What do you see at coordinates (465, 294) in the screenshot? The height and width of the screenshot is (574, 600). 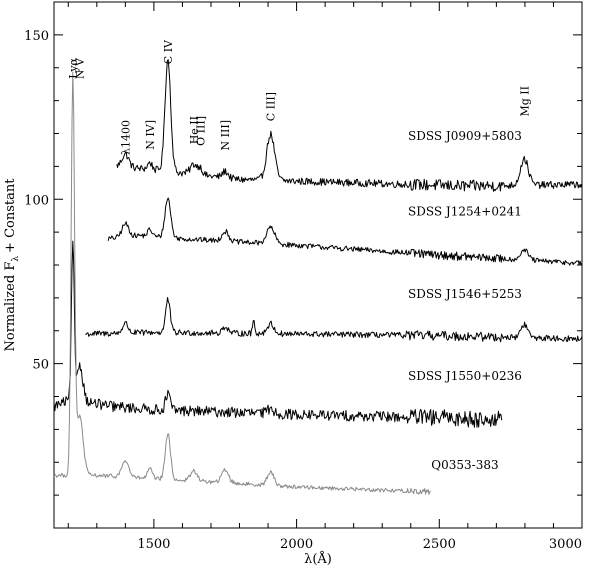 I see `spectrum-name-label: SDSS J1546+5253` at bounding box center [465, 294].